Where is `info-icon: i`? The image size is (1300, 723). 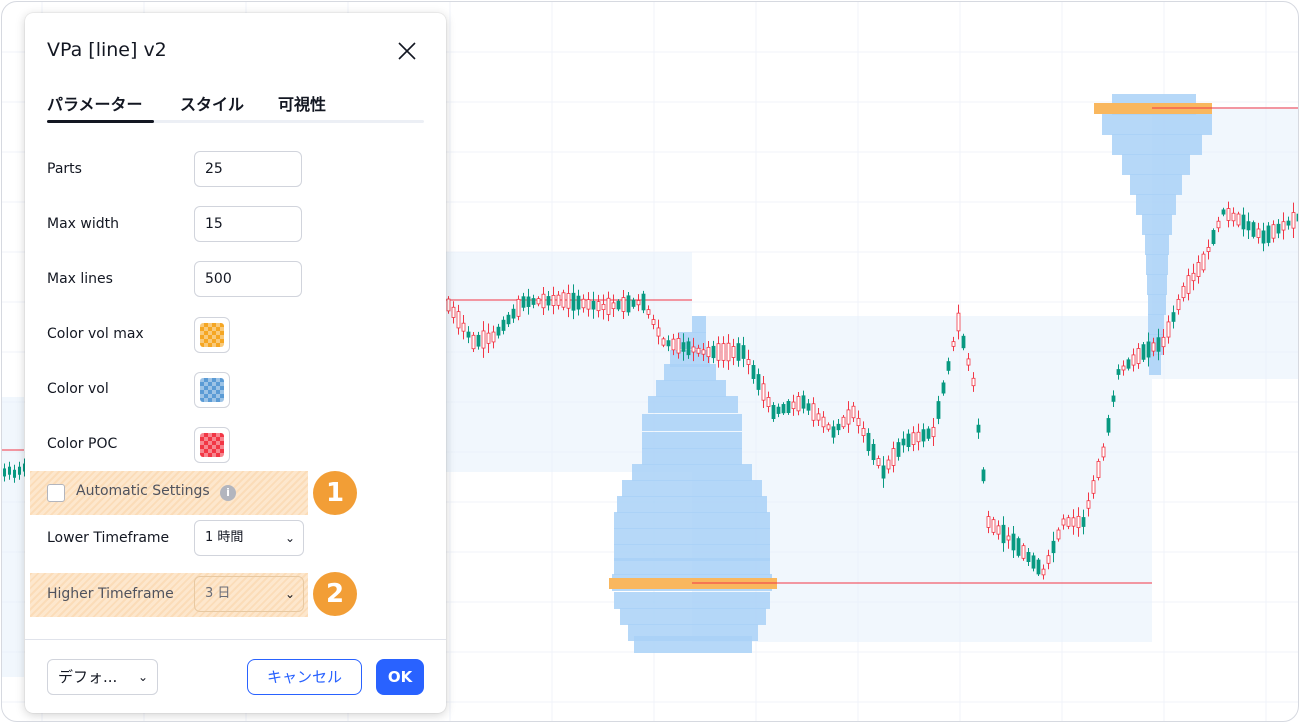
info-icon: i is located at coordinates (228, 493).